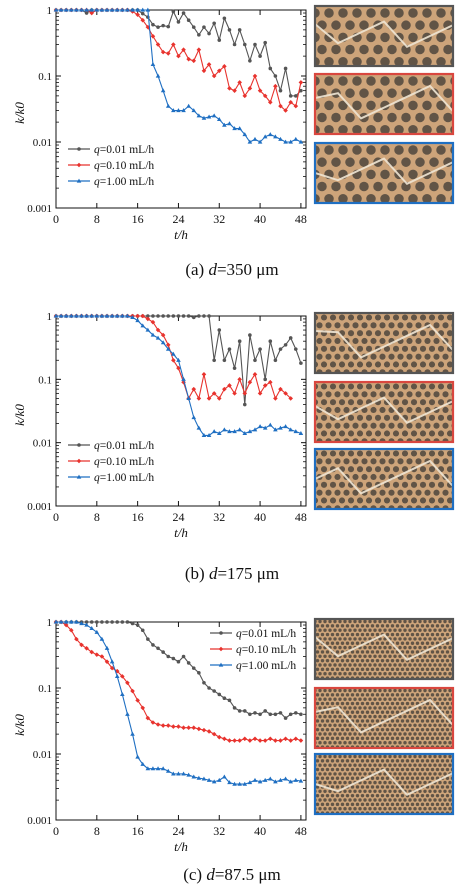 The width and height of the screenshot is (465, 894). Describe the element at coordinates (384, 105) in the screenshot. I see `micrograph-pores` at that location.